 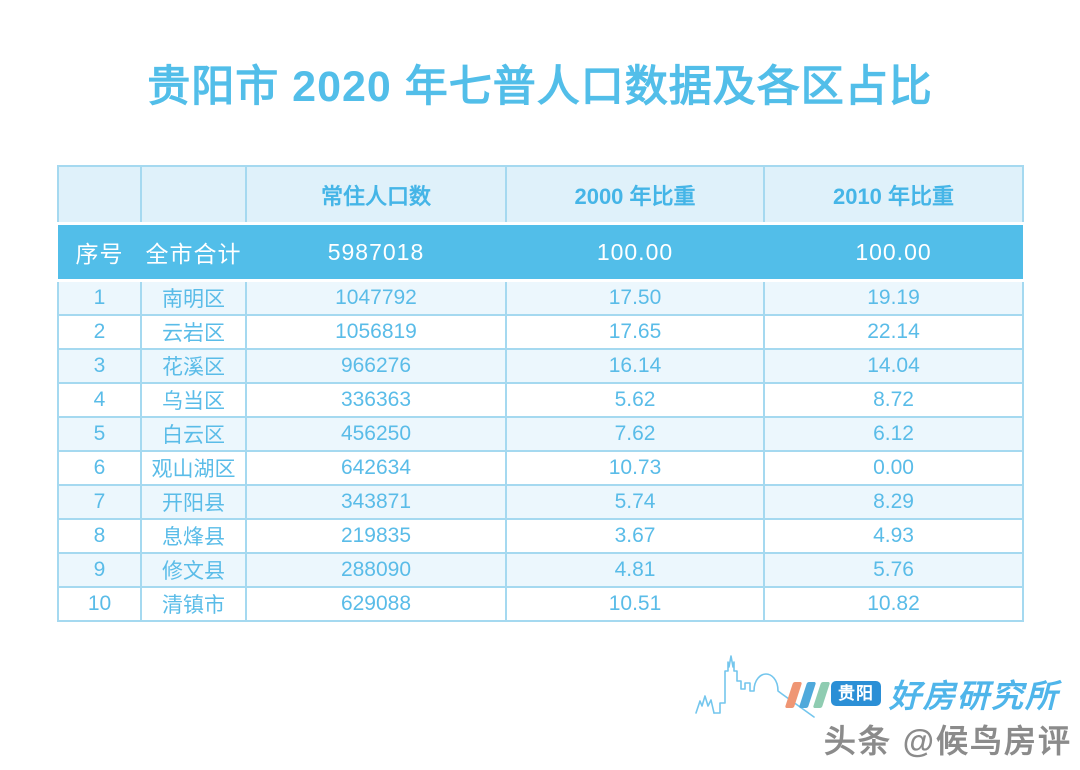 What do you see at coordinates (893, 332) in the screenshot?
I see `cell-share-2010: 22.14` at bounding box center [893, 332].